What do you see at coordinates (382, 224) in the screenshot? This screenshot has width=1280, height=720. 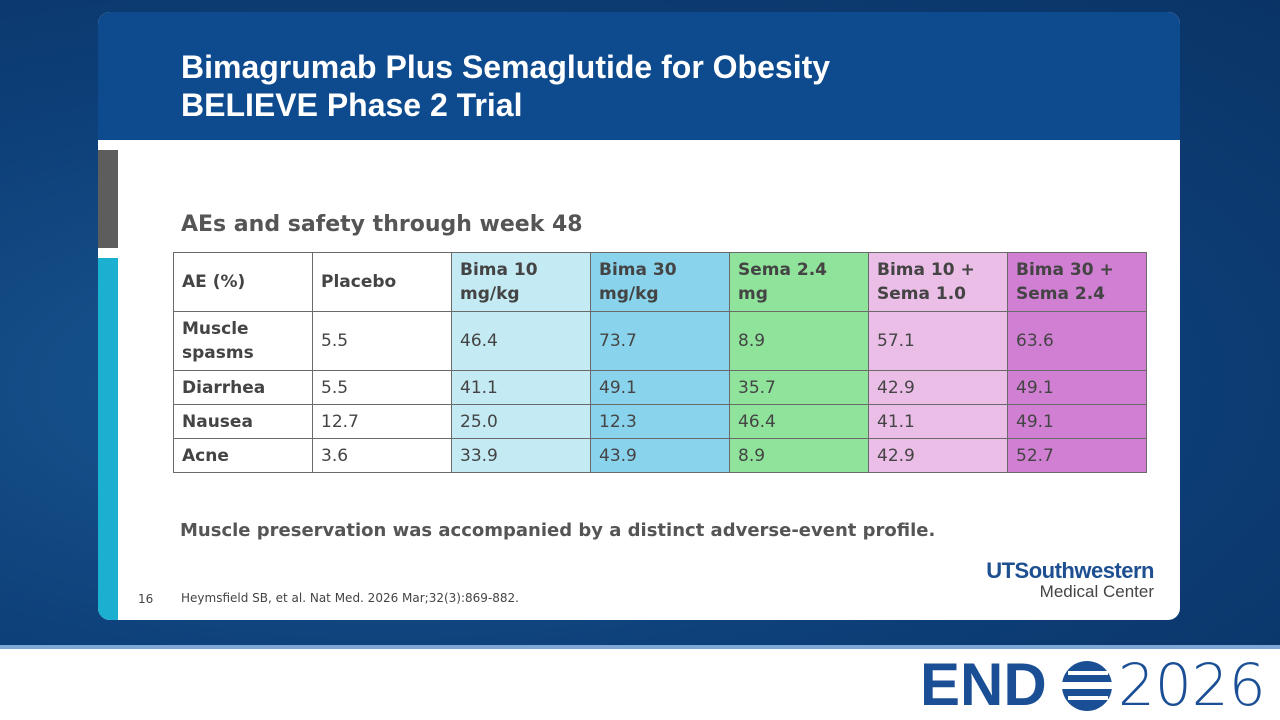 I see `subtitle: AEs and safety through week 48` at bounding box center [382, 224].